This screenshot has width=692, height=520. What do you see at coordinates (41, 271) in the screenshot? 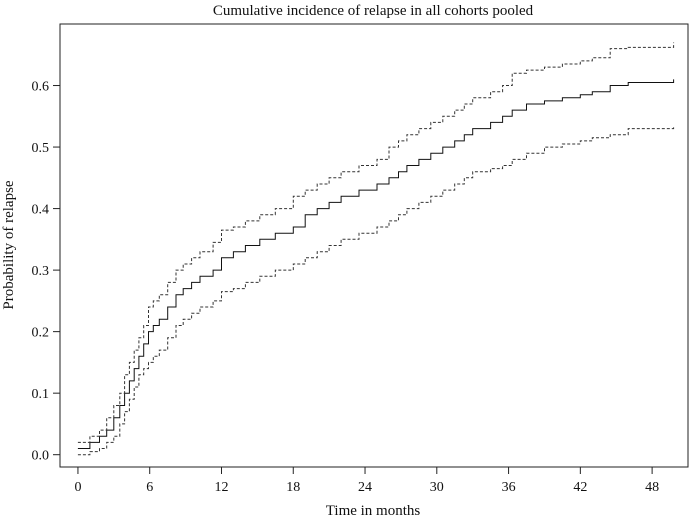
I see `y-tick-label: 0.3` at bounding box center [41, 271].